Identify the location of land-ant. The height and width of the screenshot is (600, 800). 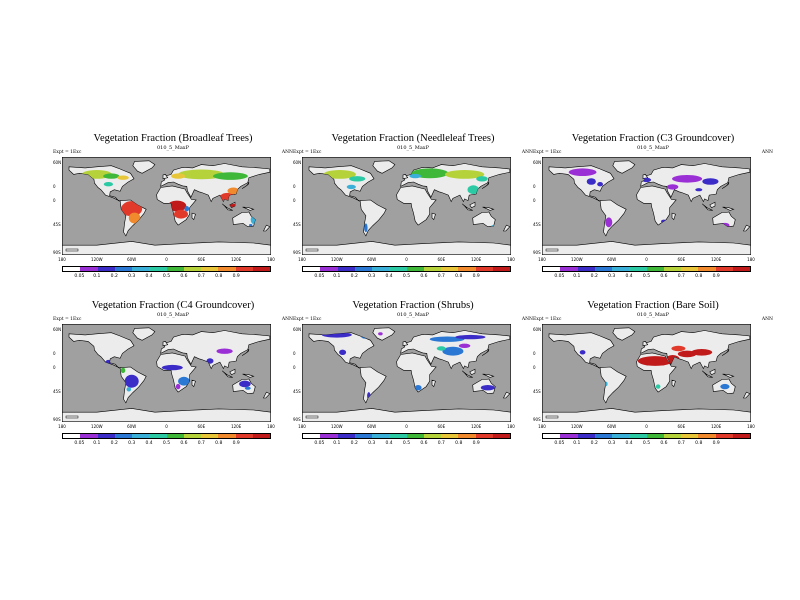
(166, 248).